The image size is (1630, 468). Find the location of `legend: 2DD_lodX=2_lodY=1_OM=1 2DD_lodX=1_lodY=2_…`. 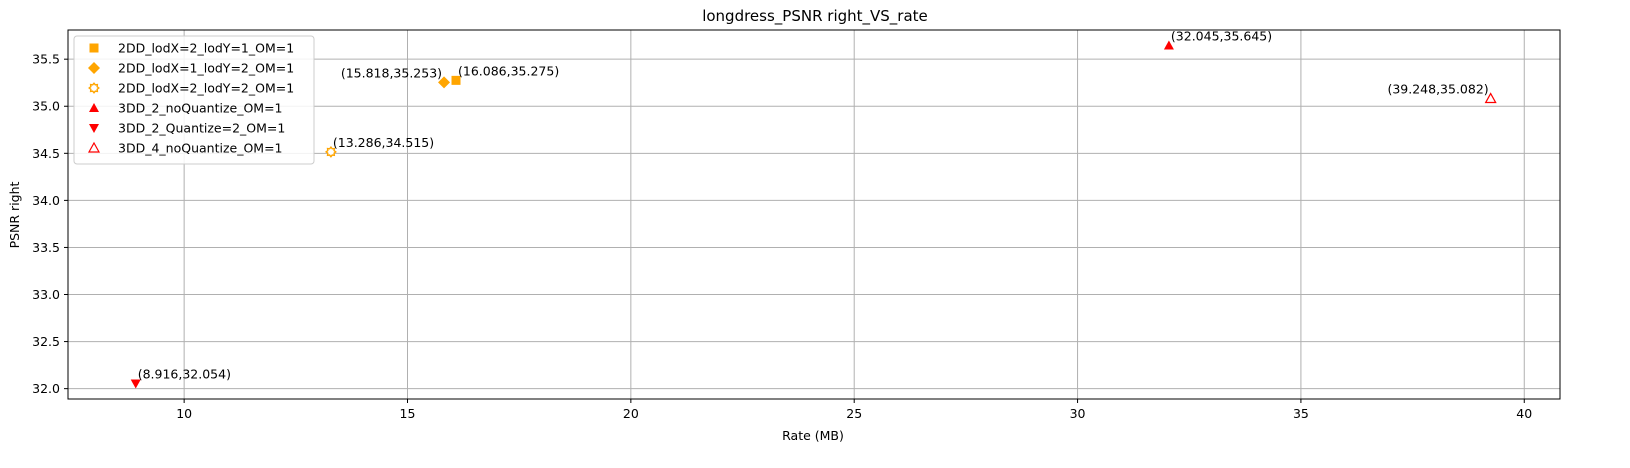

legend: 2DD_lodX=2_lodY=1_OM=1 2DD_lodX=1_lodY=2_… is located at coordinates (194, 100).